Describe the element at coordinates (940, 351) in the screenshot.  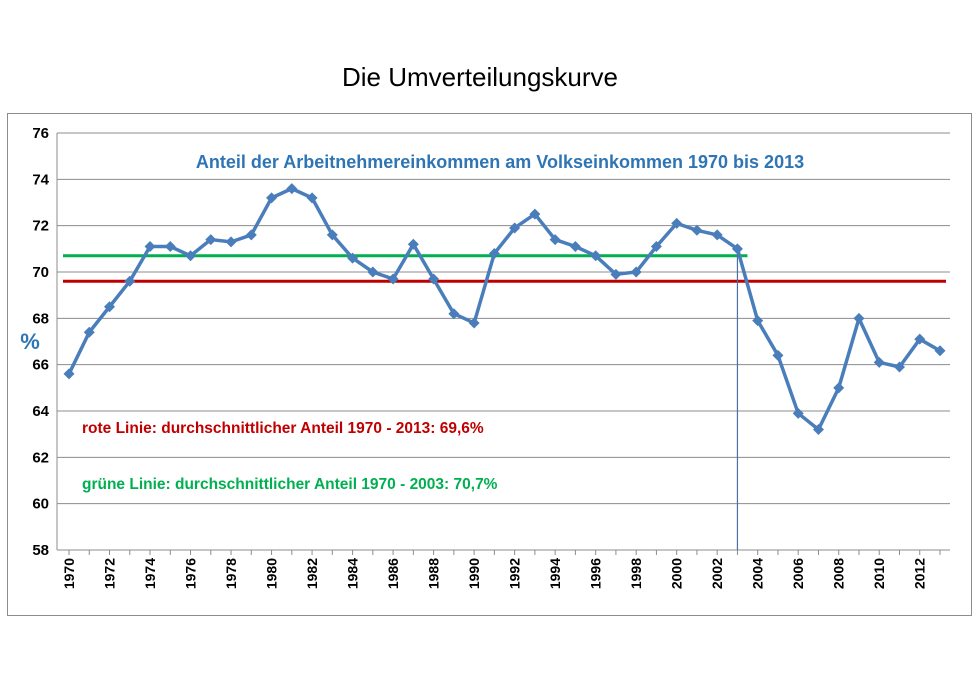
I see `data-point-2013` at that location.